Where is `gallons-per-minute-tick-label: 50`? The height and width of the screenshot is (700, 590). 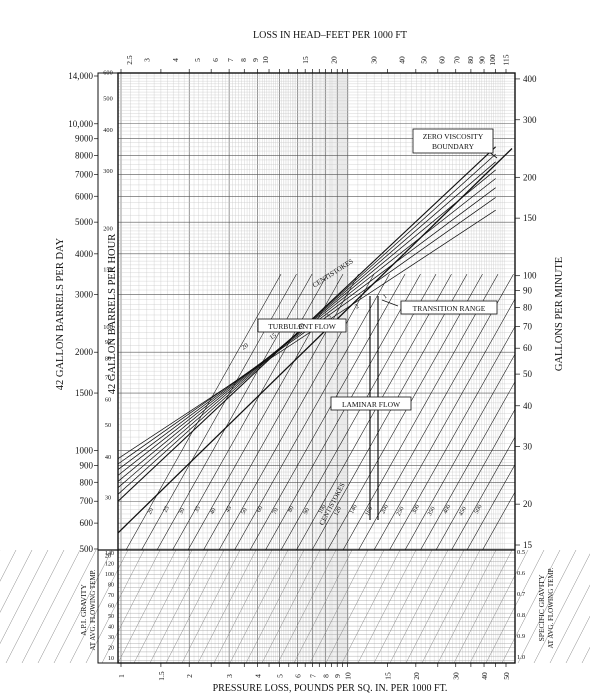
gallons-per-minute-tick-label: 50 is located at coordinates (528, 374).